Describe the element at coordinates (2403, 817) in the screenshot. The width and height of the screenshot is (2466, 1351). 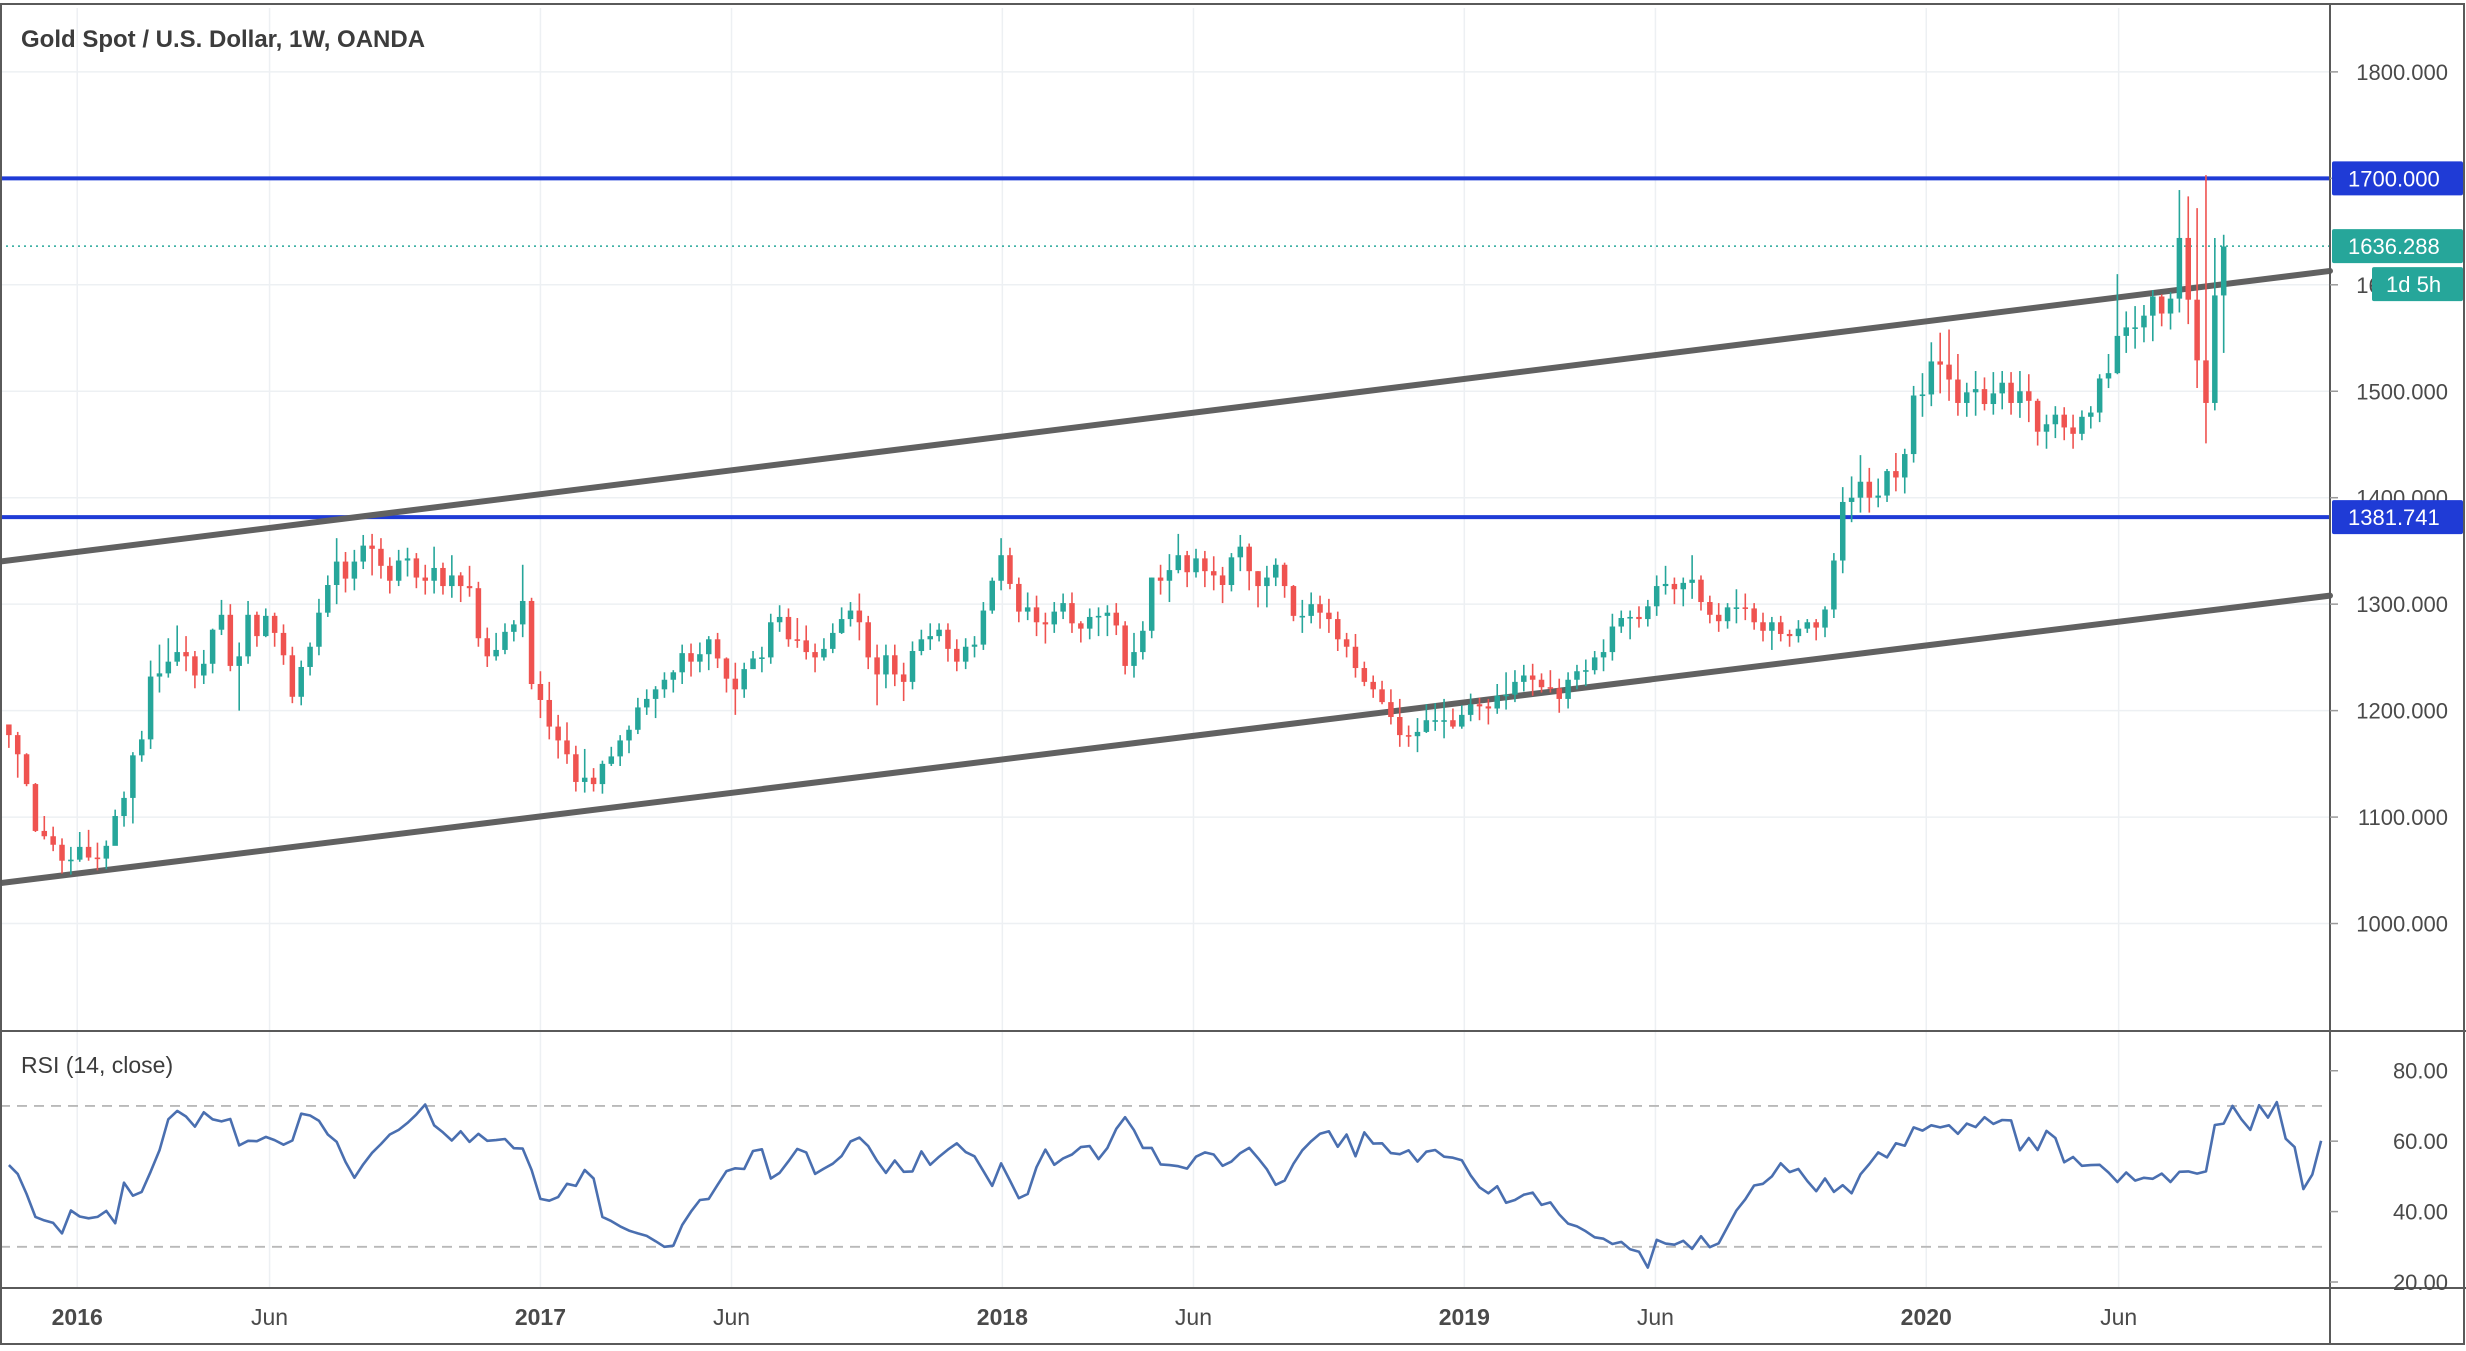
I see `price-tick-label: 1100.000` at that location.